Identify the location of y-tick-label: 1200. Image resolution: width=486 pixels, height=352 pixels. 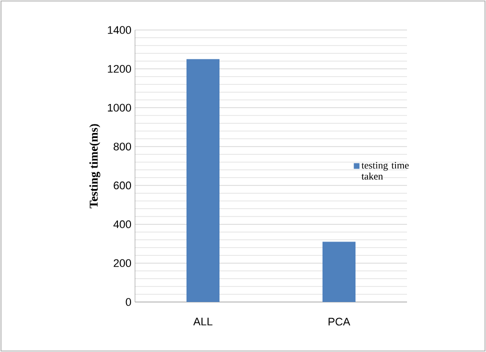
(120, 68).